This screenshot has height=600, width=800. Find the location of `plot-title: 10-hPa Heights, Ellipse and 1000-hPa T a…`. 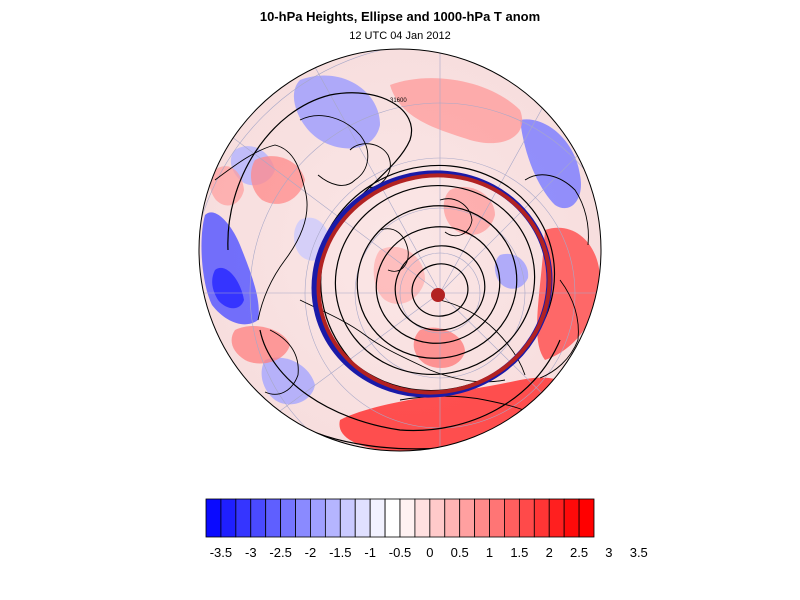

plot-title: 10-hPa Heights, Ellipse and 1000-hPa T a… is located at coordinates (400, 16).